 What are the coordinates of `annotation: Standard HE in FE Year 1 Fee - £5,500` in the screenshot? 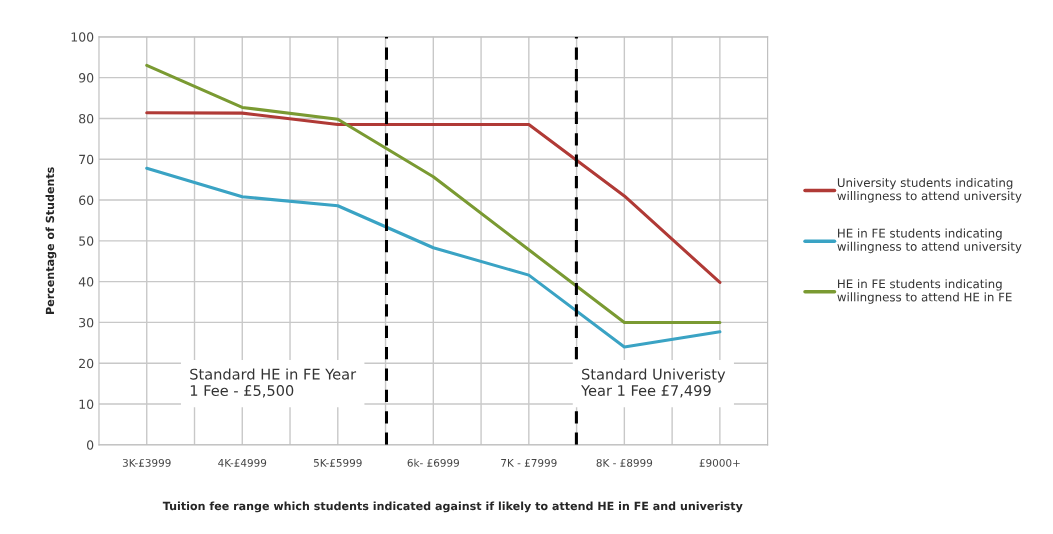 It's located at (273, 383).